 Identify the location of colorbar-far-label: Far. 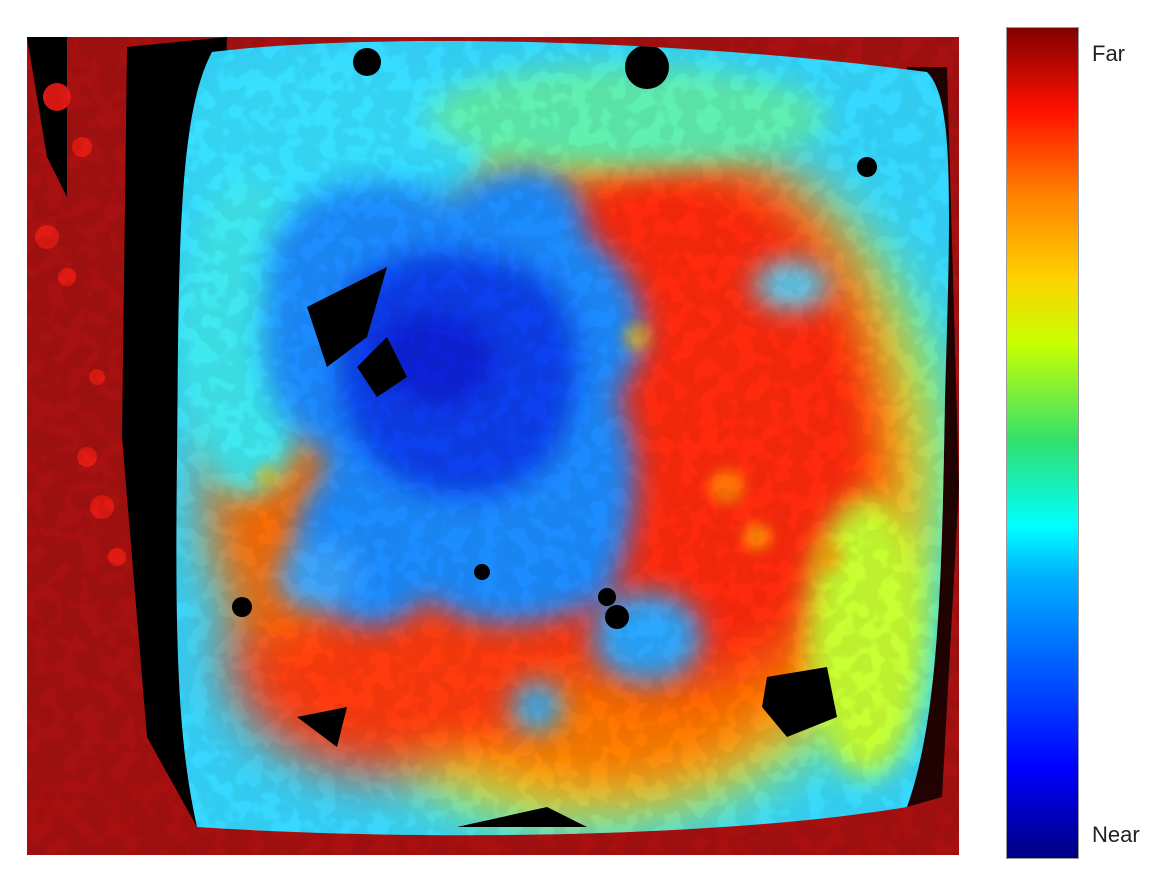
(1108, 53).